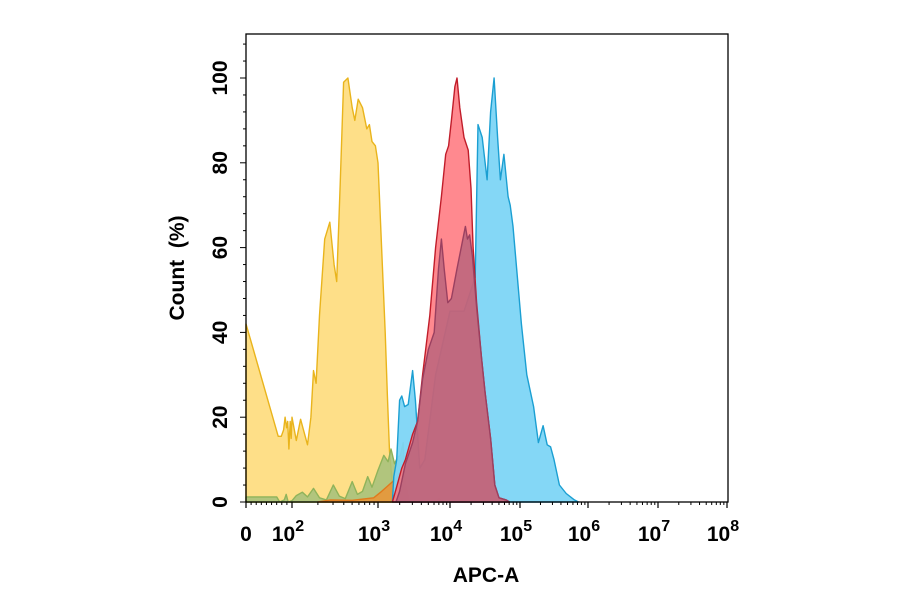 This screenshot has height=594, width=900. I want to click on y-tick-label: 80, so click(220, 162).